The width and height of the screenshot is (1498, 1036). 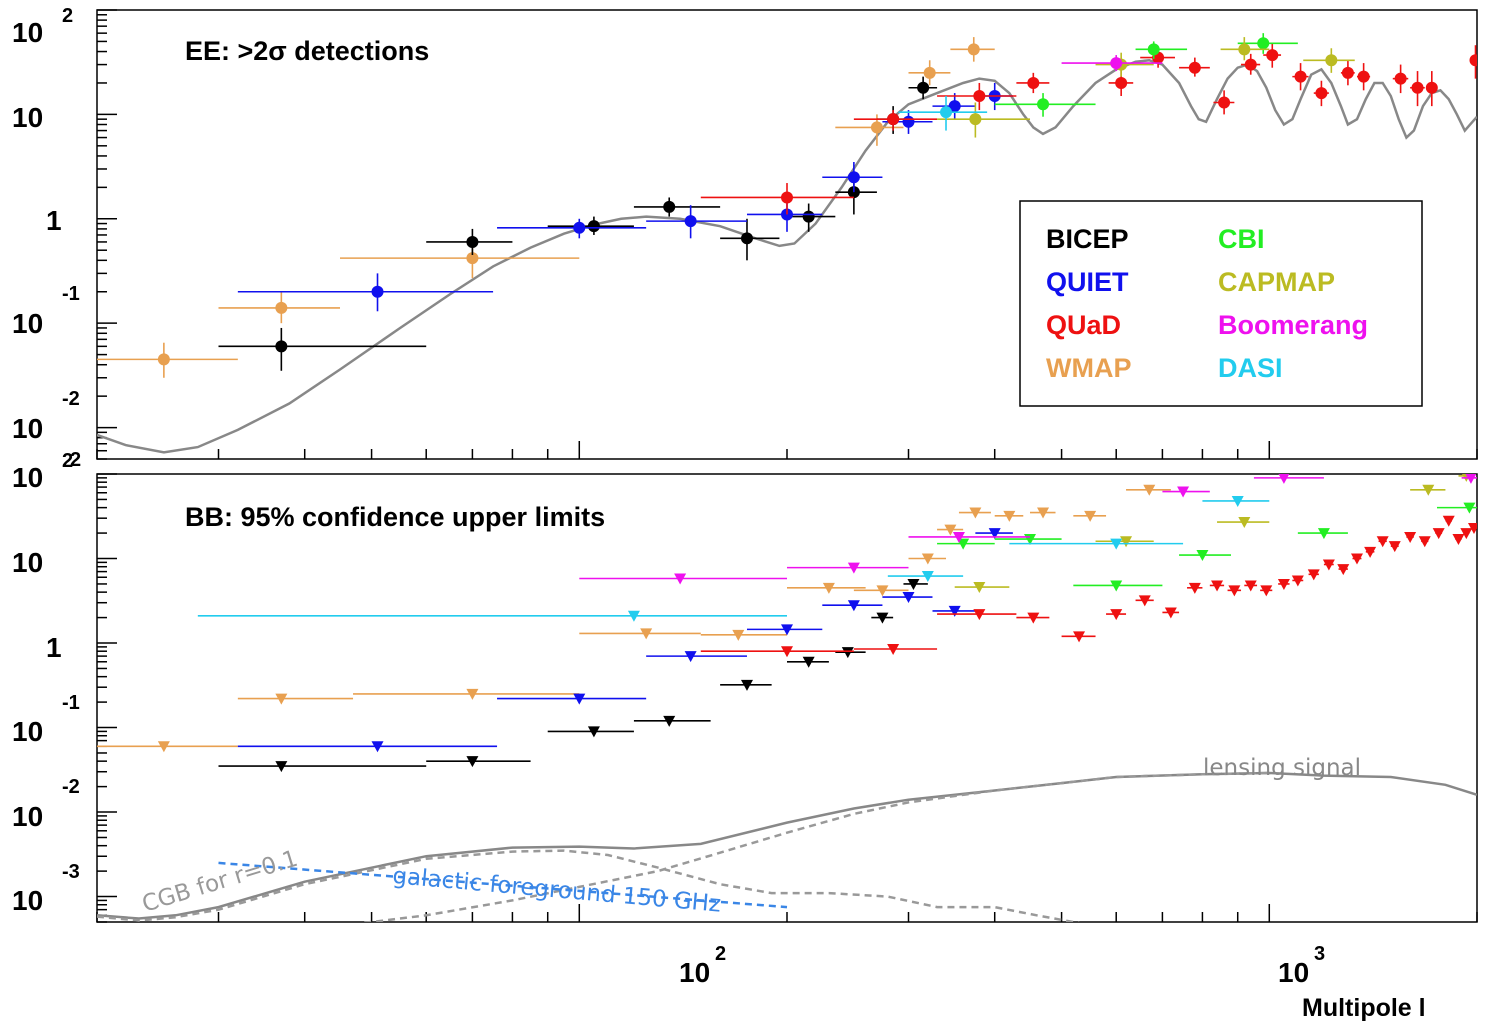 I want to click on legend-box, so click(x=1221, y=303).